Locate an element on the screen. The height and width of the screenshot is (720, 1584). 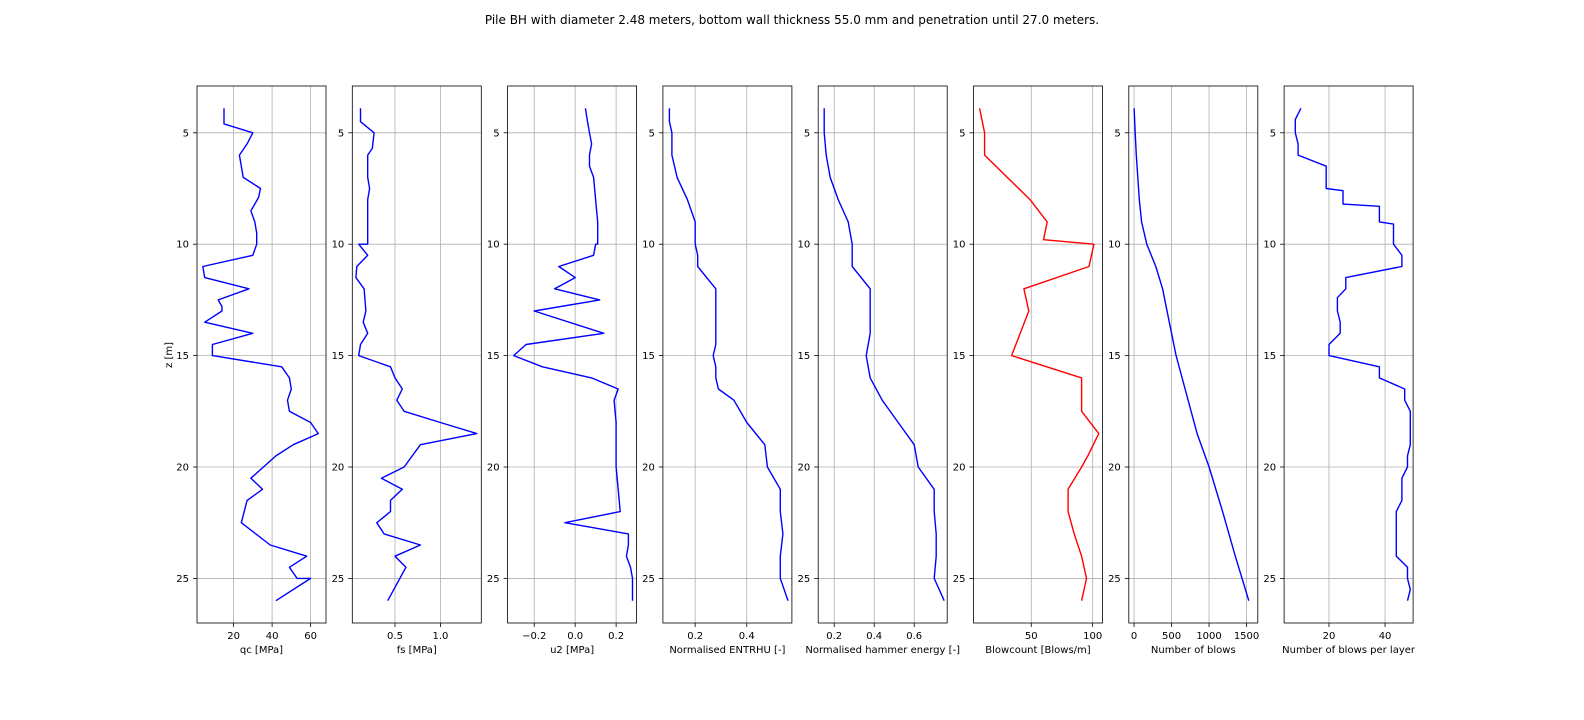
x-tick-label: 1500 is located at coordinates (1246, 636).